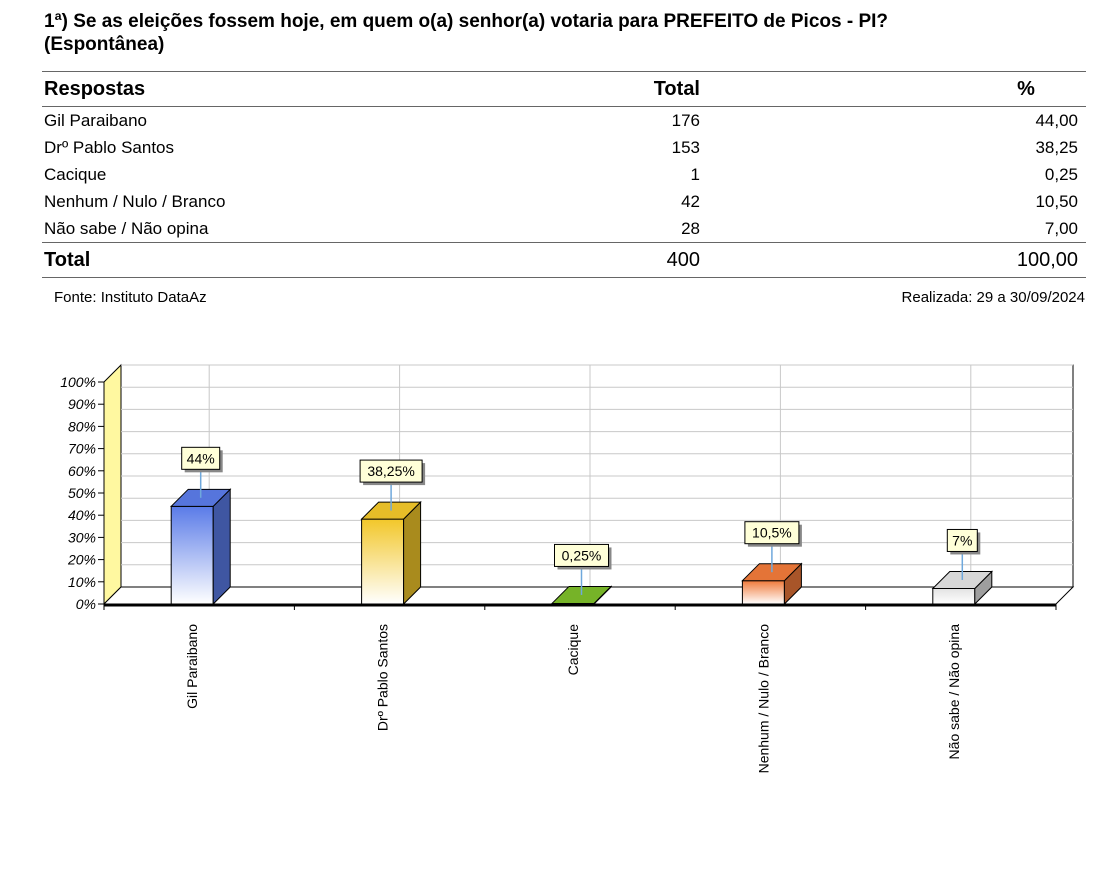 Image resolution: width=1117 pixels, height=879 pixels. Describe the element at coordinates (991, 89) in the screenshot. I see `header-percent: %` at that location.